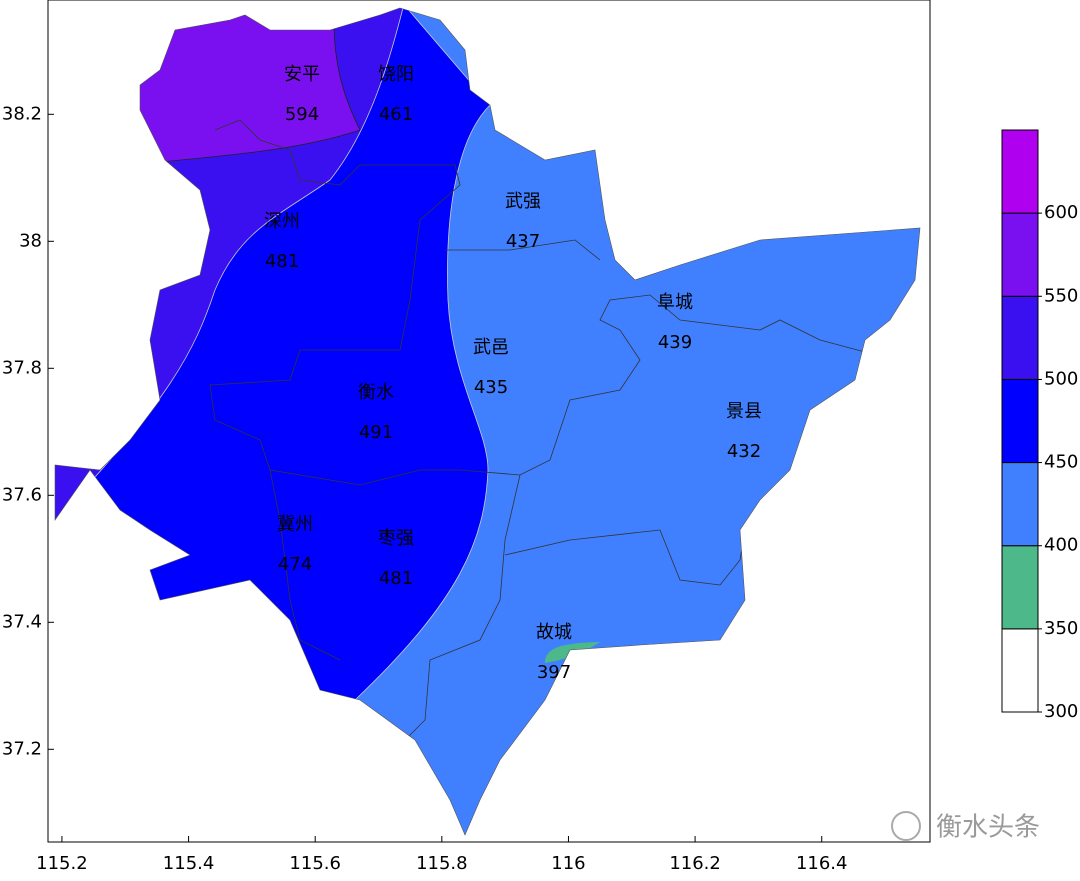  I want to click on y-tick-label: 37.6, so click(22, 494).